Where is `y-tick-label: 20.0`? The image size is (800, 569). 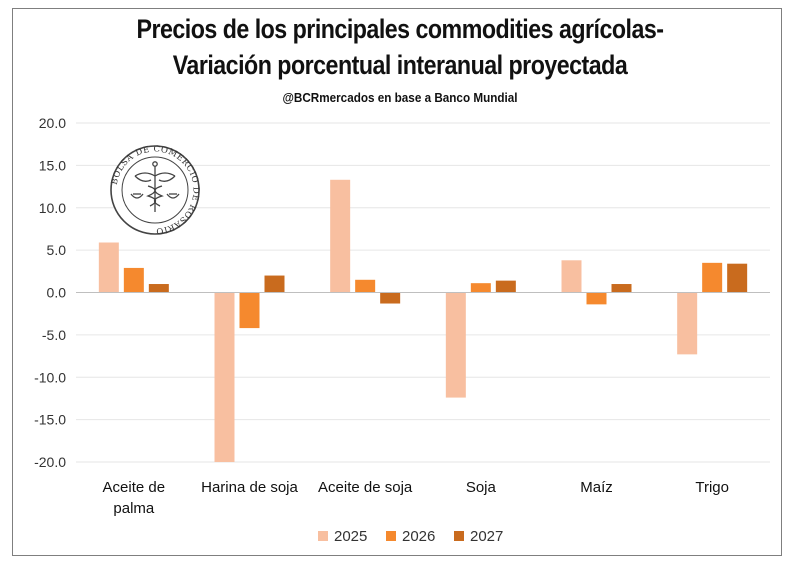
y-tick-label: 20.0 is located at coordinates (52, 123).